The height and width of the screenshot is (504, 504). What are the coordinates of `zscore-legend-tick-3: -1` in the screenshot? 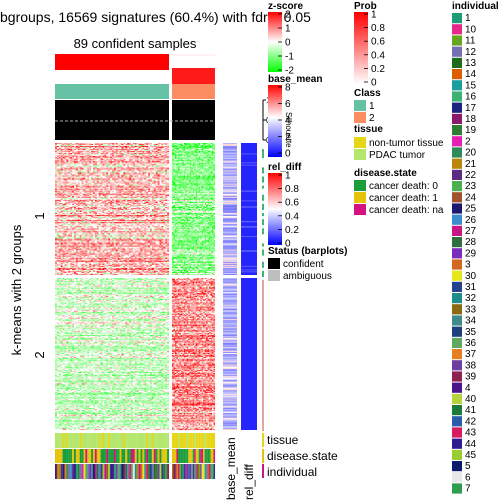 It's located at (289, 57).